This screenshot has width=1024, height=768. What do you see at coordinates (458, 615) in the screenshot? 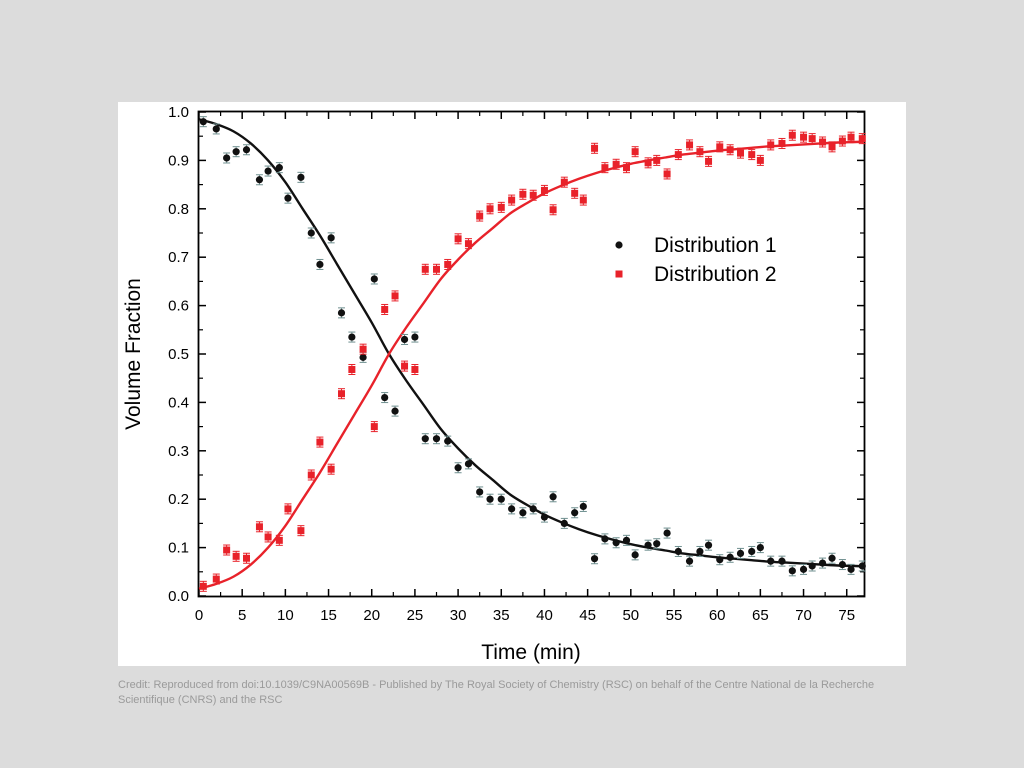
I see `x-tick-label: 30` at bounding box center [458, 615].